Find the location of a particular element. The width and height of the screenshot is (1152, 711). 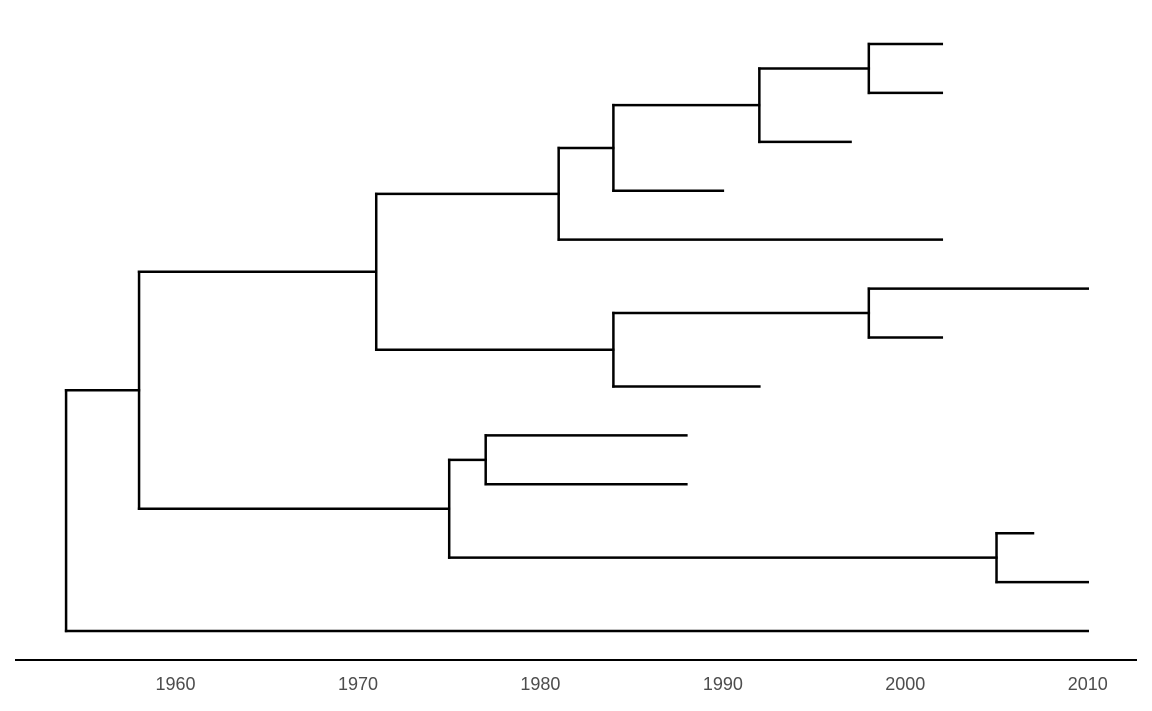

x-tick-label: 1970 is located at coordinates (358, 684).